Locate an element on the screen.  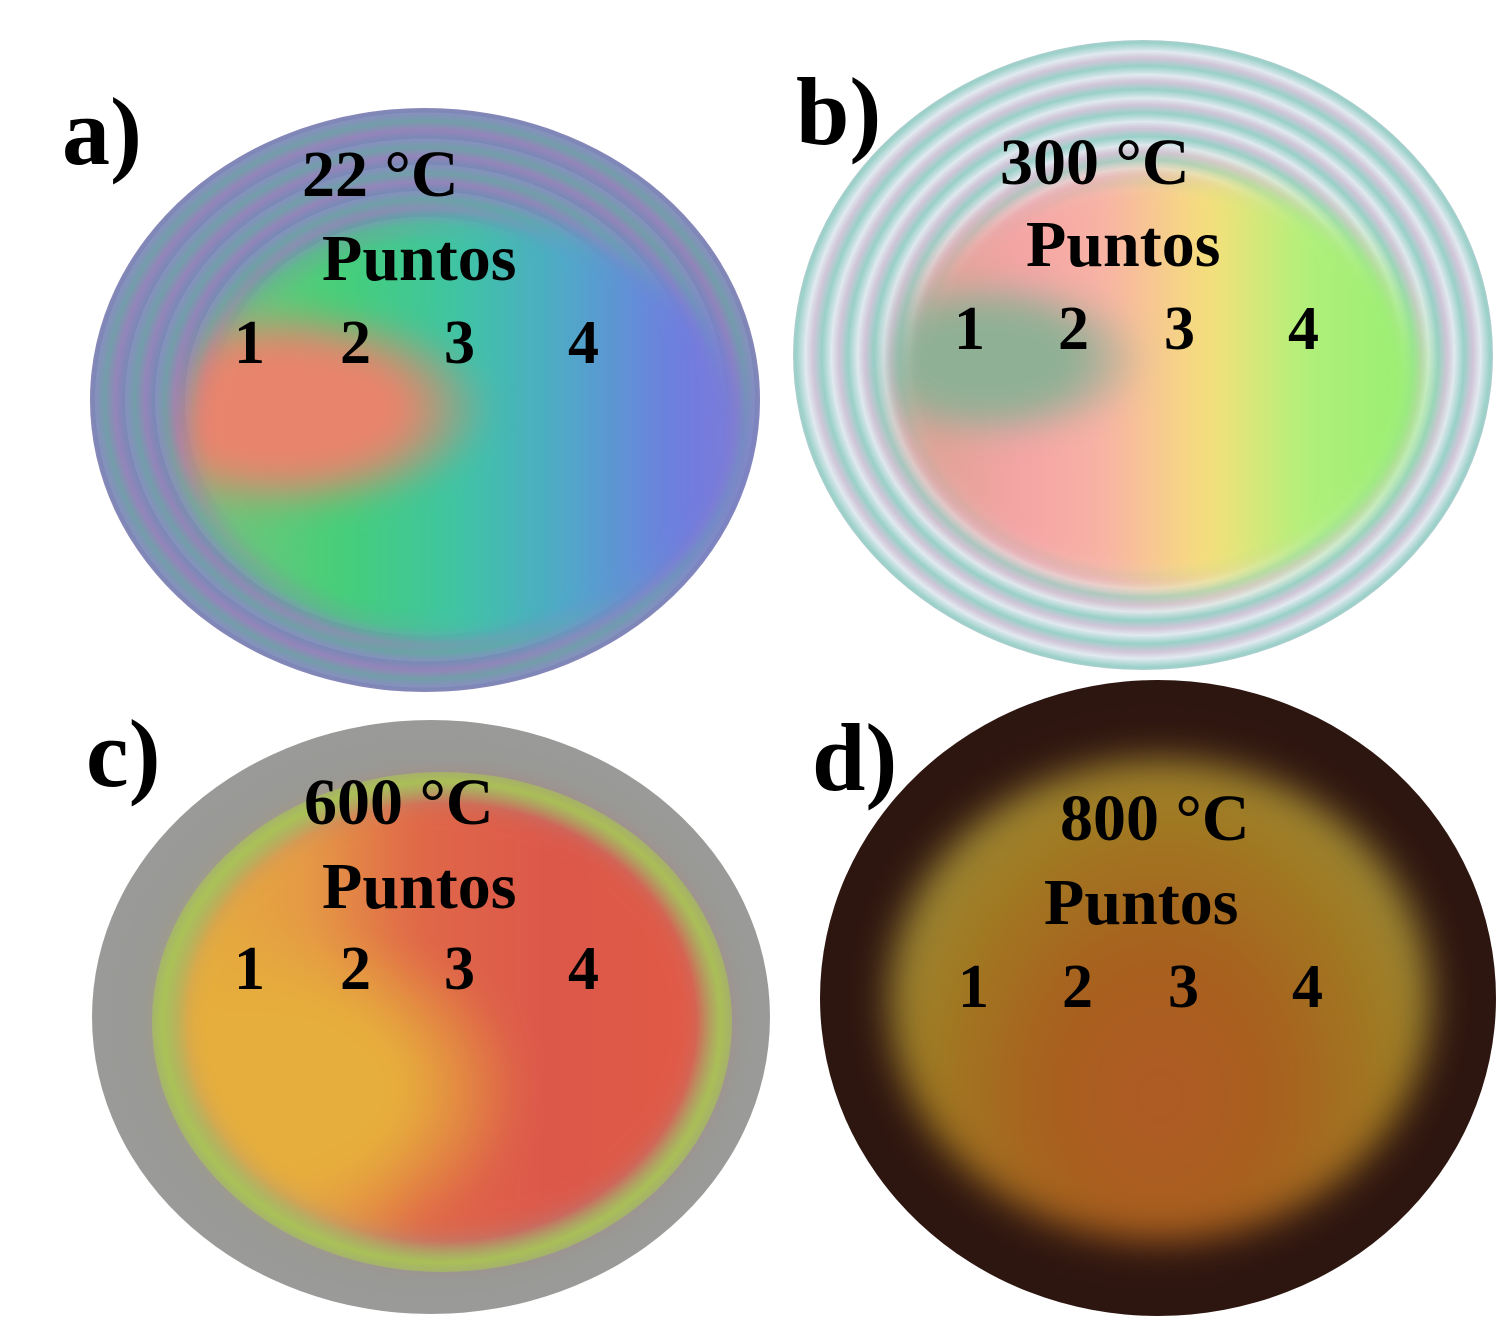
panel-letter: b) is located at coordinates (839, 111).